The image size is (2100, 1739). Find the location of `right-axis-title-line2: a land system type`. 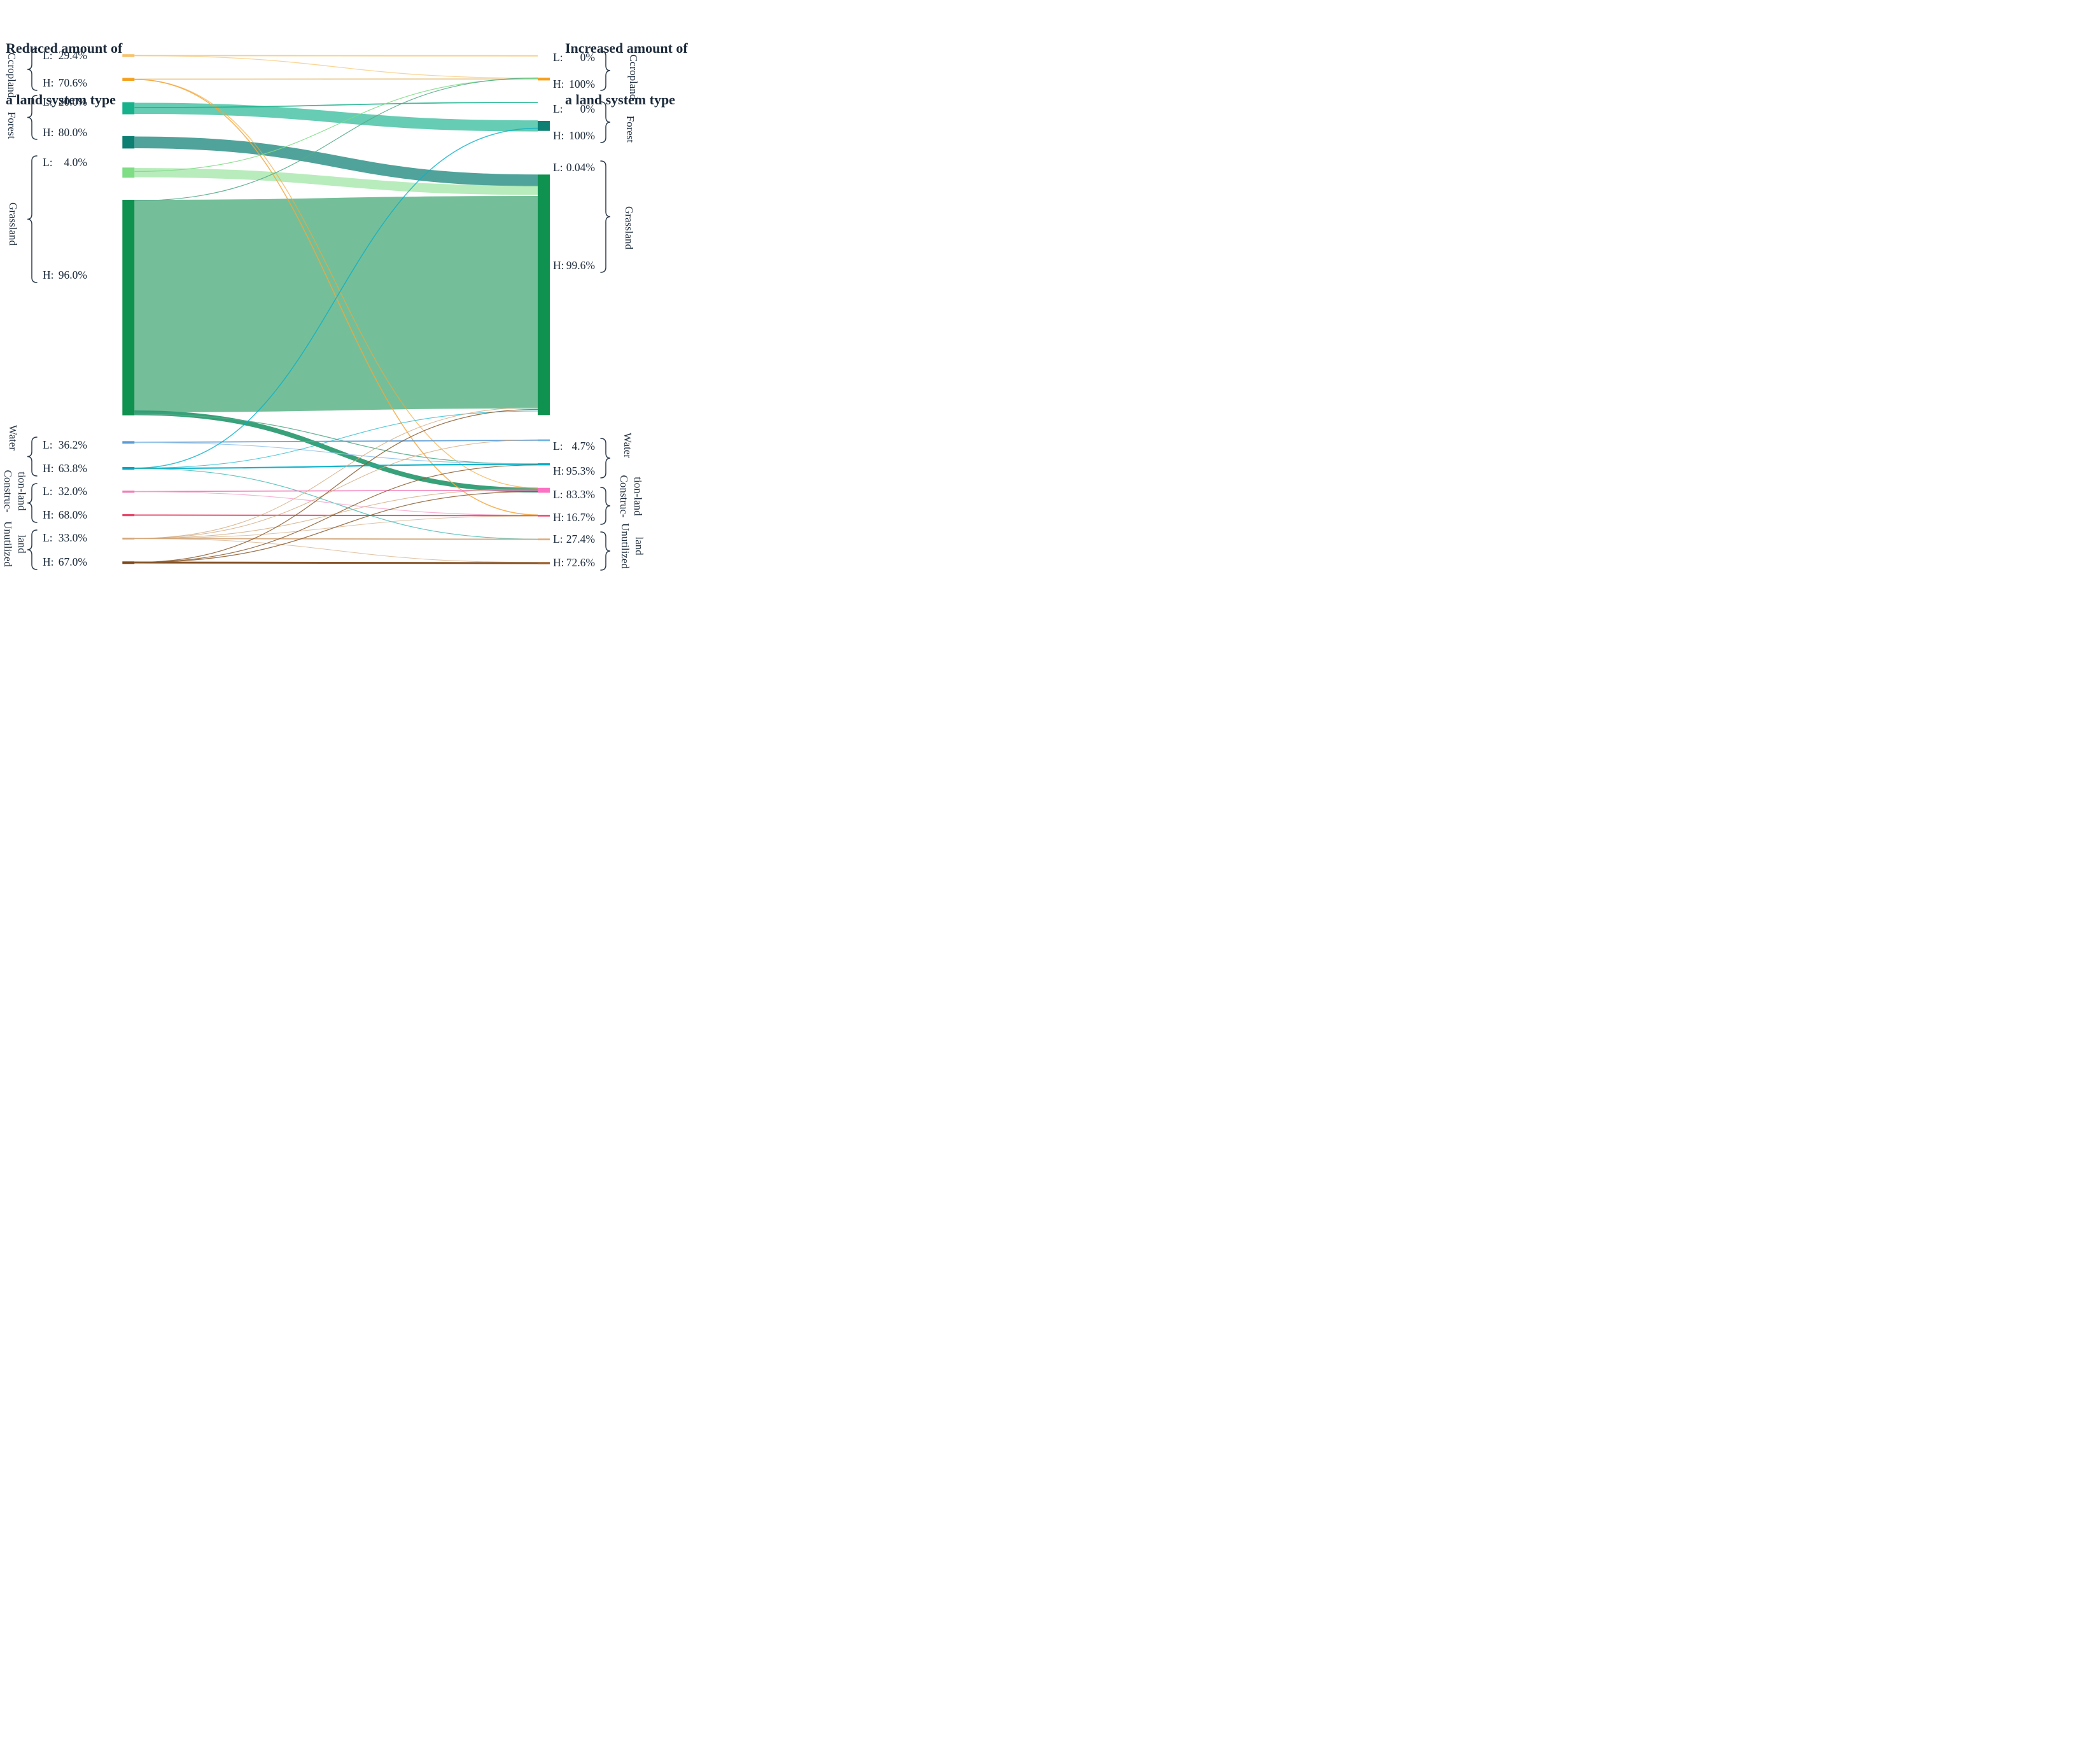

right-axis-title-line2: a land system type is located at coordinates (620, 100).